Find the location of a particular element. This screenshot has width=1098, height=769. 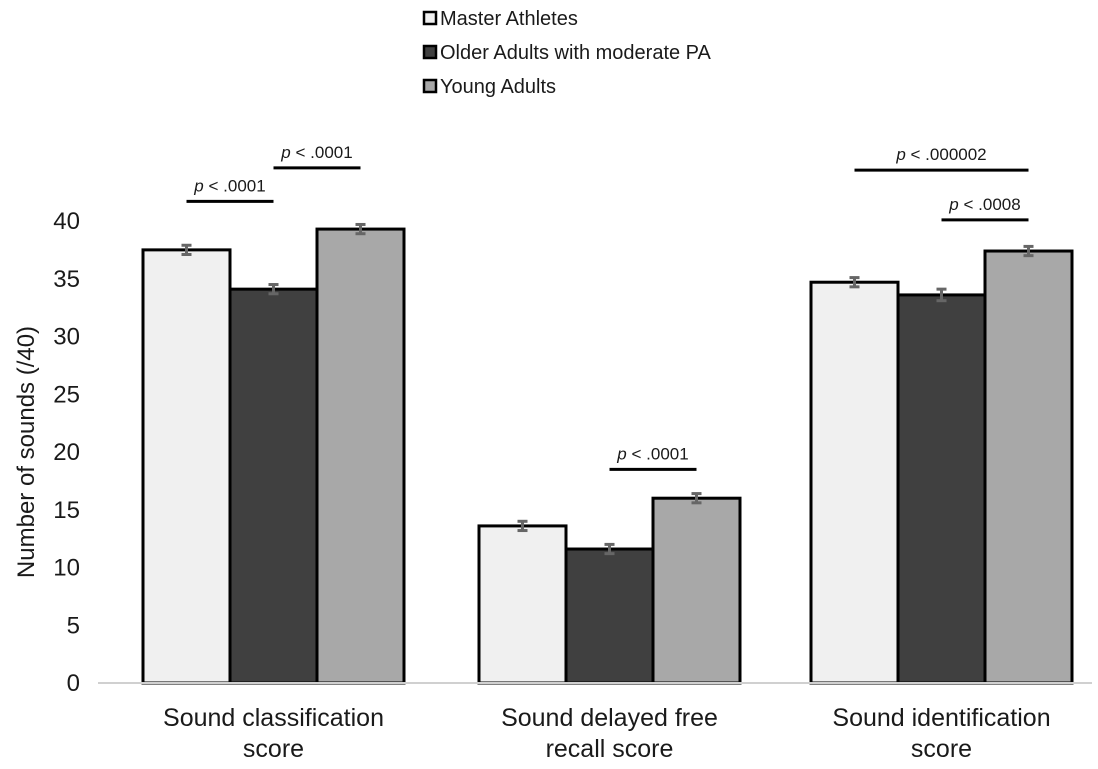

legend-label: Young Adults is located at coordinates (498, 87).